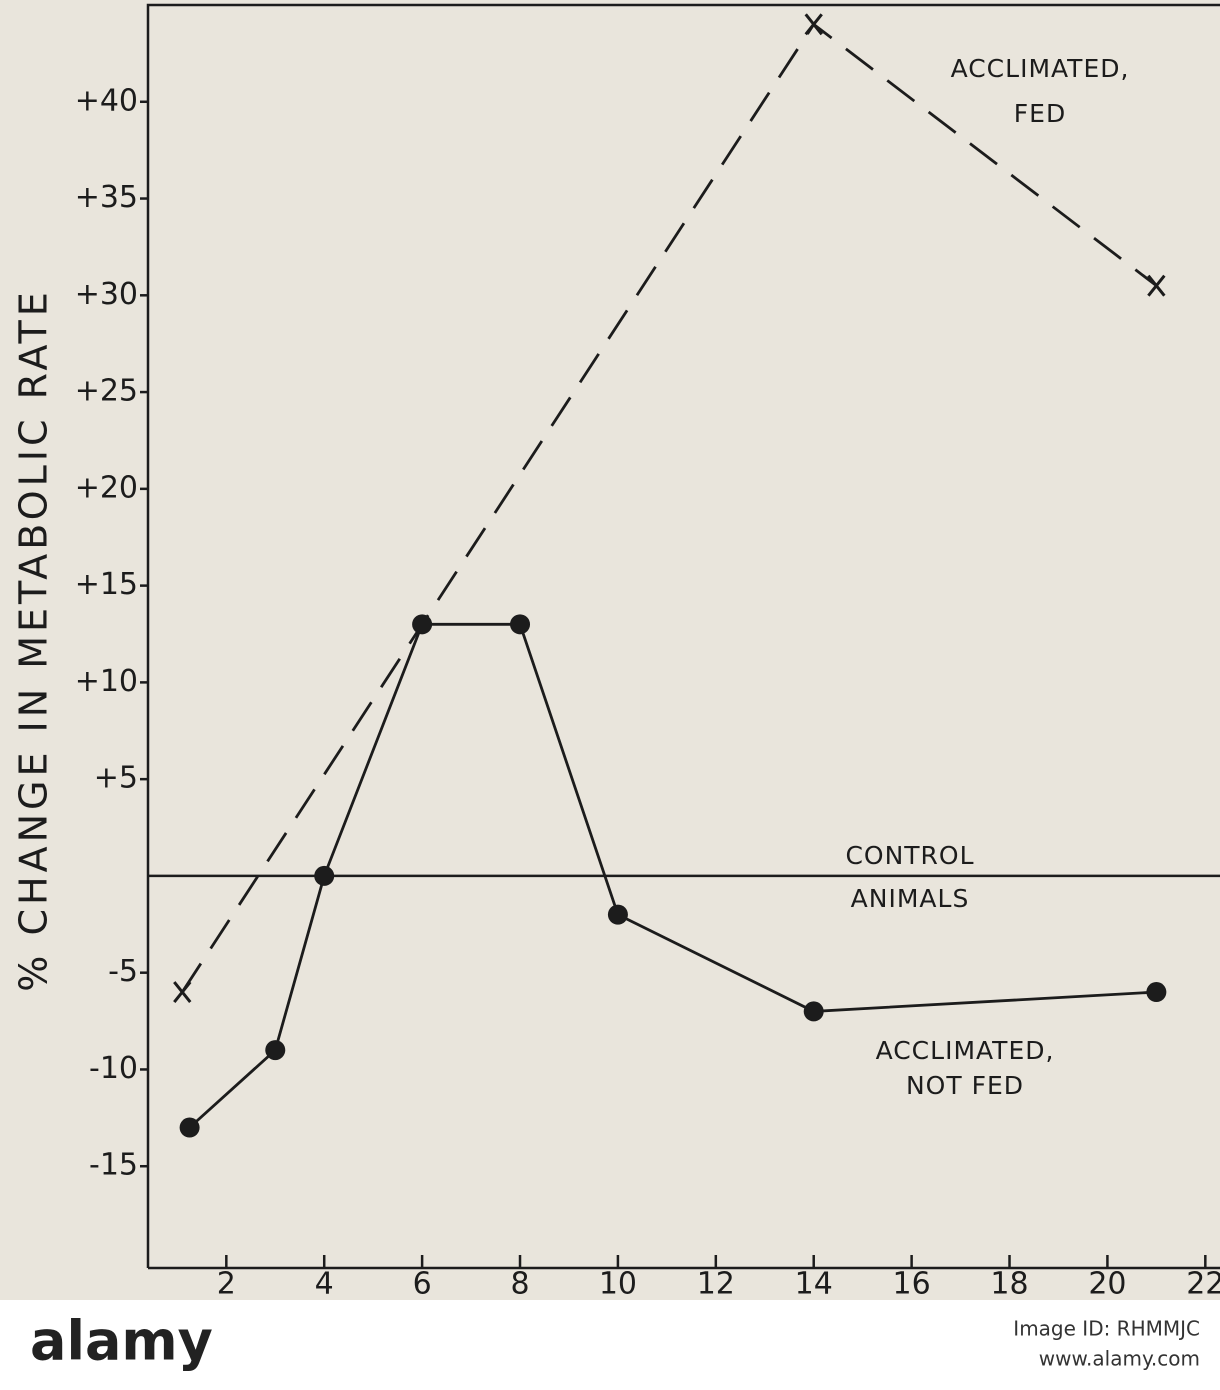 The image size is (1220, 1390). Describe the element at coordinates (106, 100) in the screenshot. I see `y-tick-label: +40` at that location.